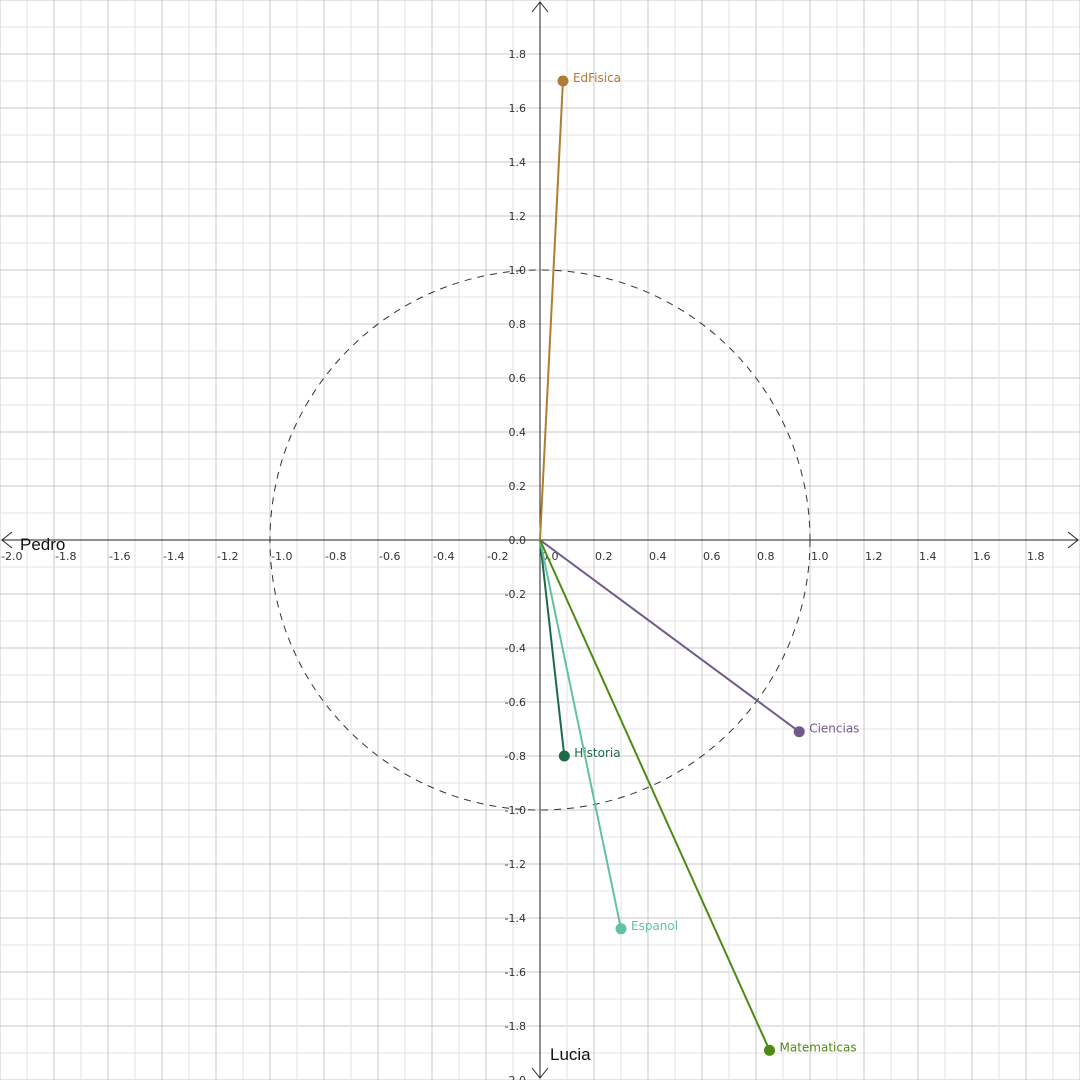 The height and width of the screenshot is (1080, 1080). I want to click on x-tick-label: -0.4, so click(443, 556).